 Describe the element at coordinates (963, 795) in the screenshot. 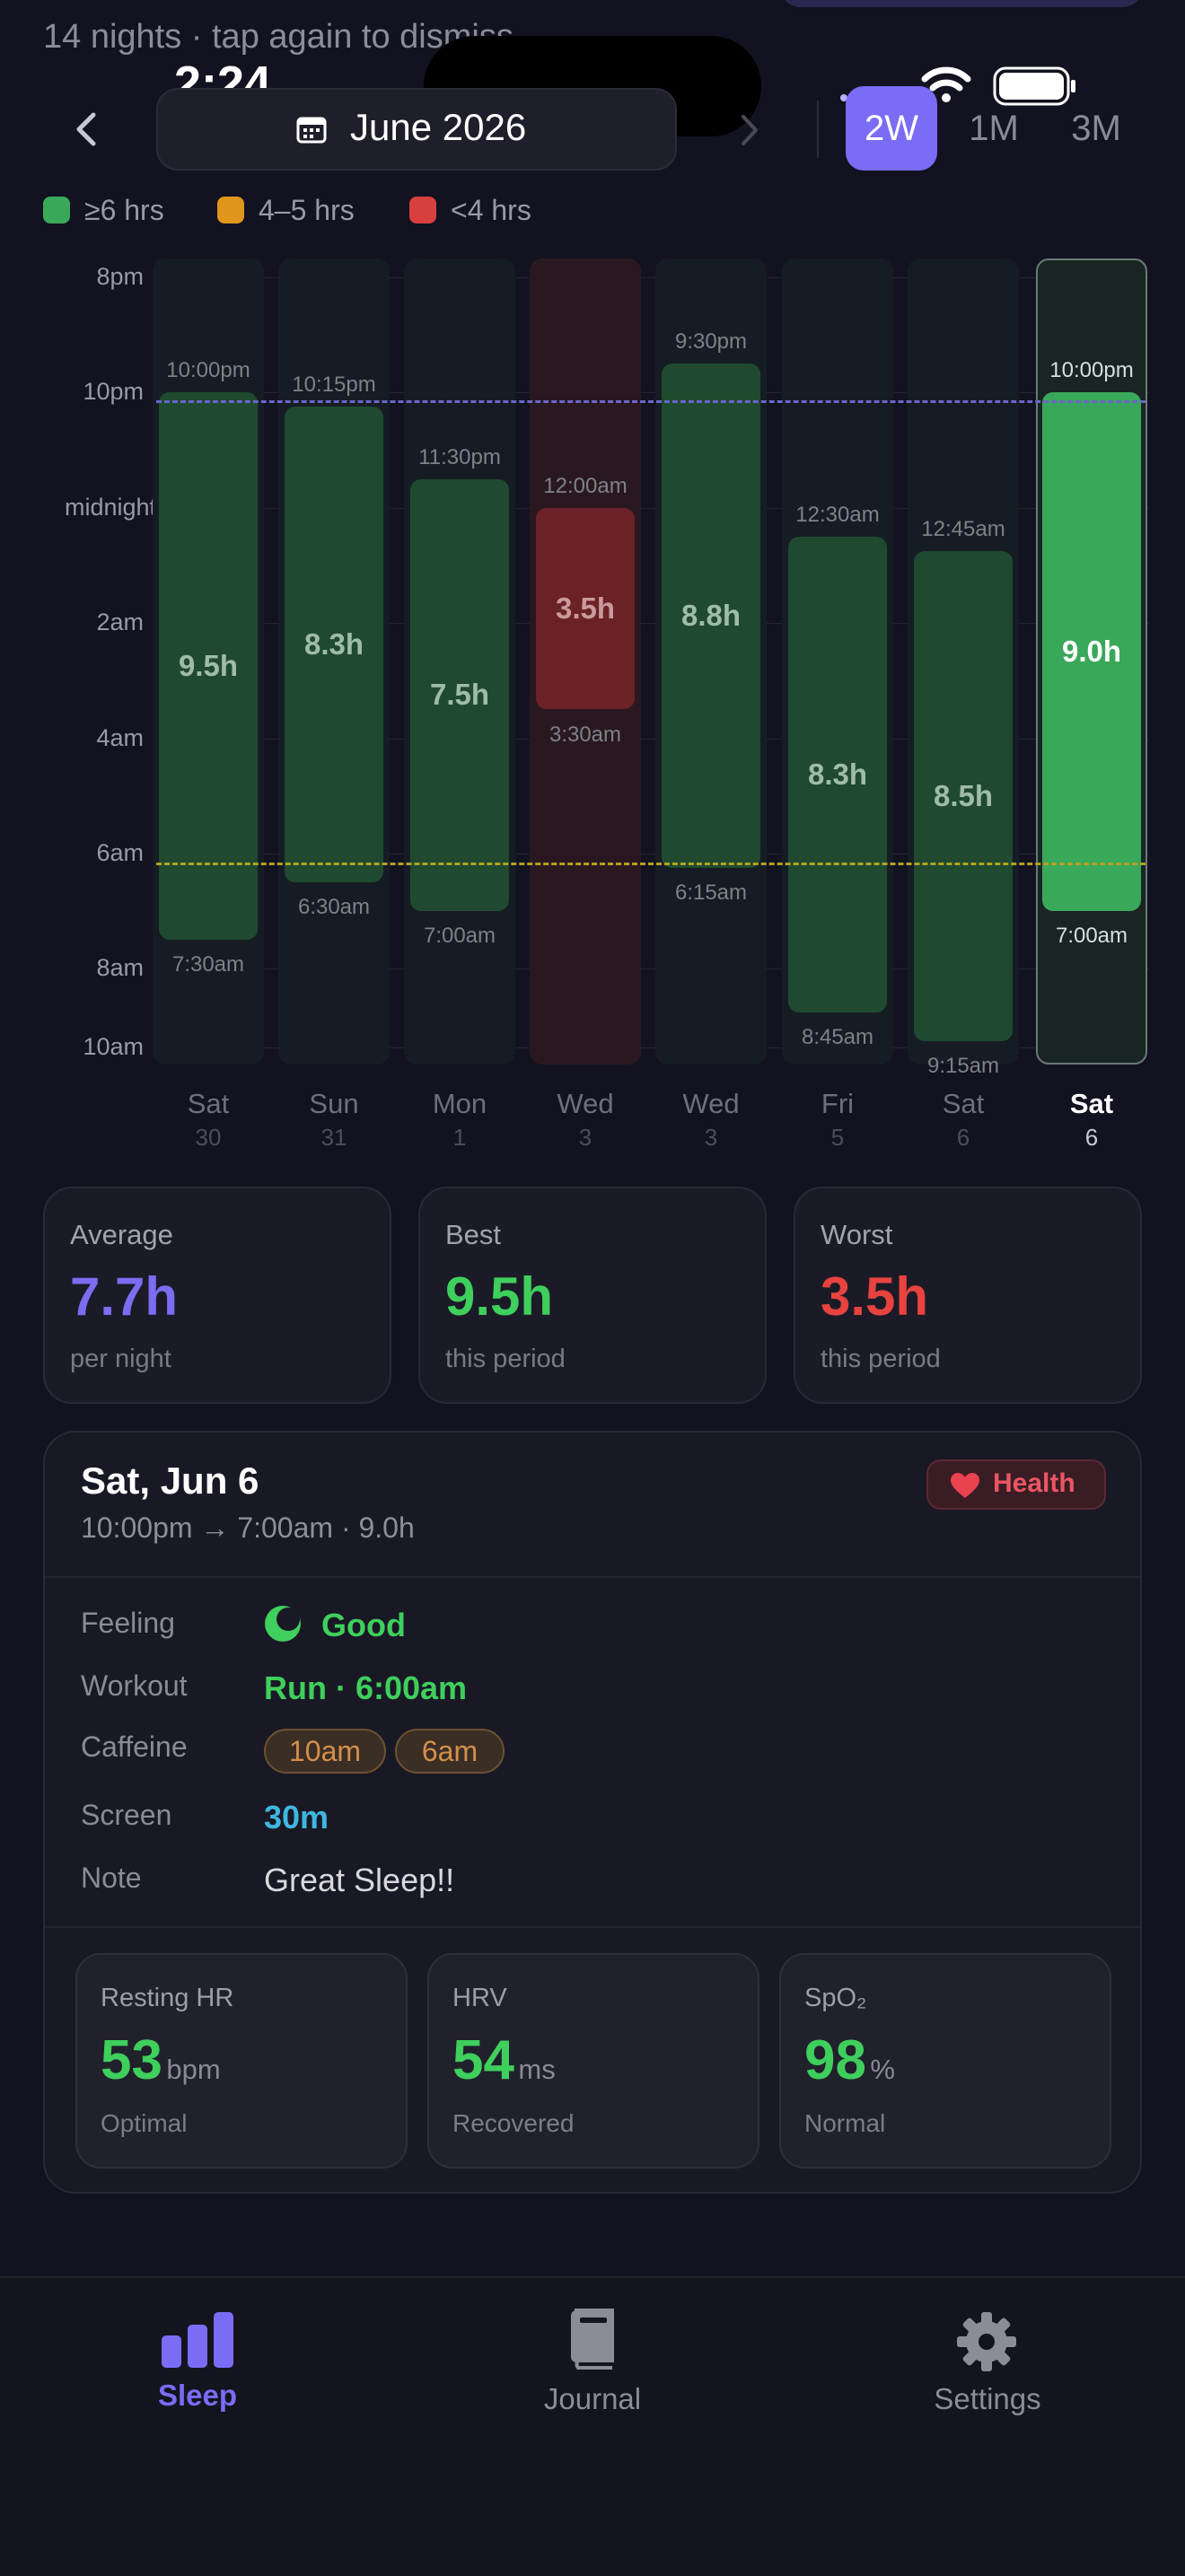

I see `sleep-bar: 8.5h` at that location.